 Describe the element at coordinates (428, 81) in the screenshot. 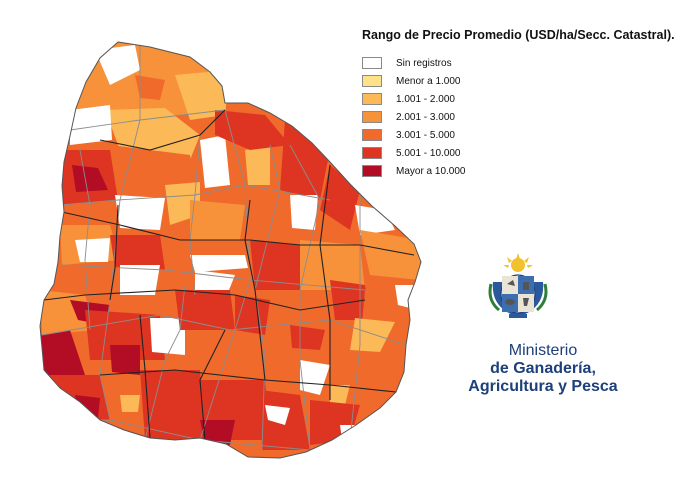

I see `legend-label: Menor a 1.000` at that location.